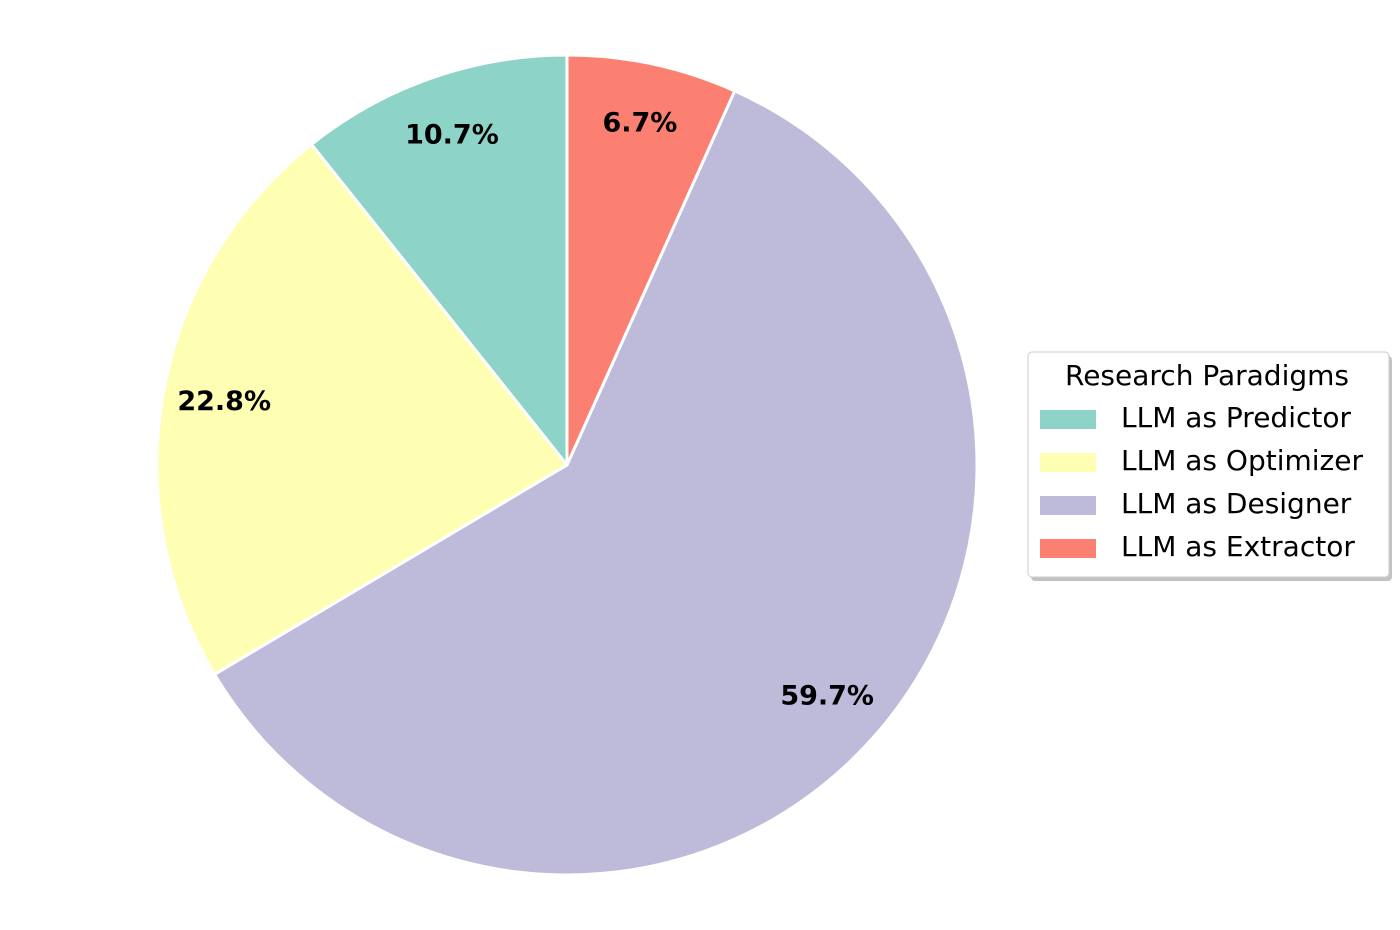  I want to click on slice-label: 22.8%, so click(224, 401).